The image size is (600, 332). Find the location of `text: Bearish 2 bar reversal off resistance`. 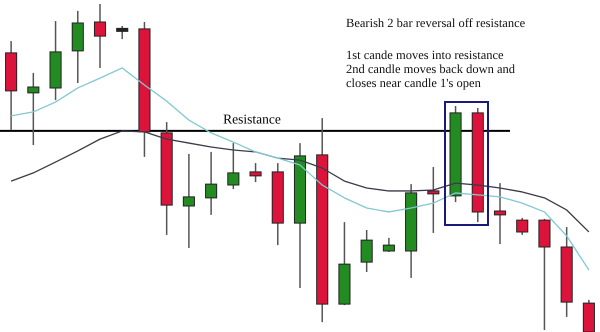

text: Bearish 2 bar reversal off resistance is located at coordinates (436, 23).